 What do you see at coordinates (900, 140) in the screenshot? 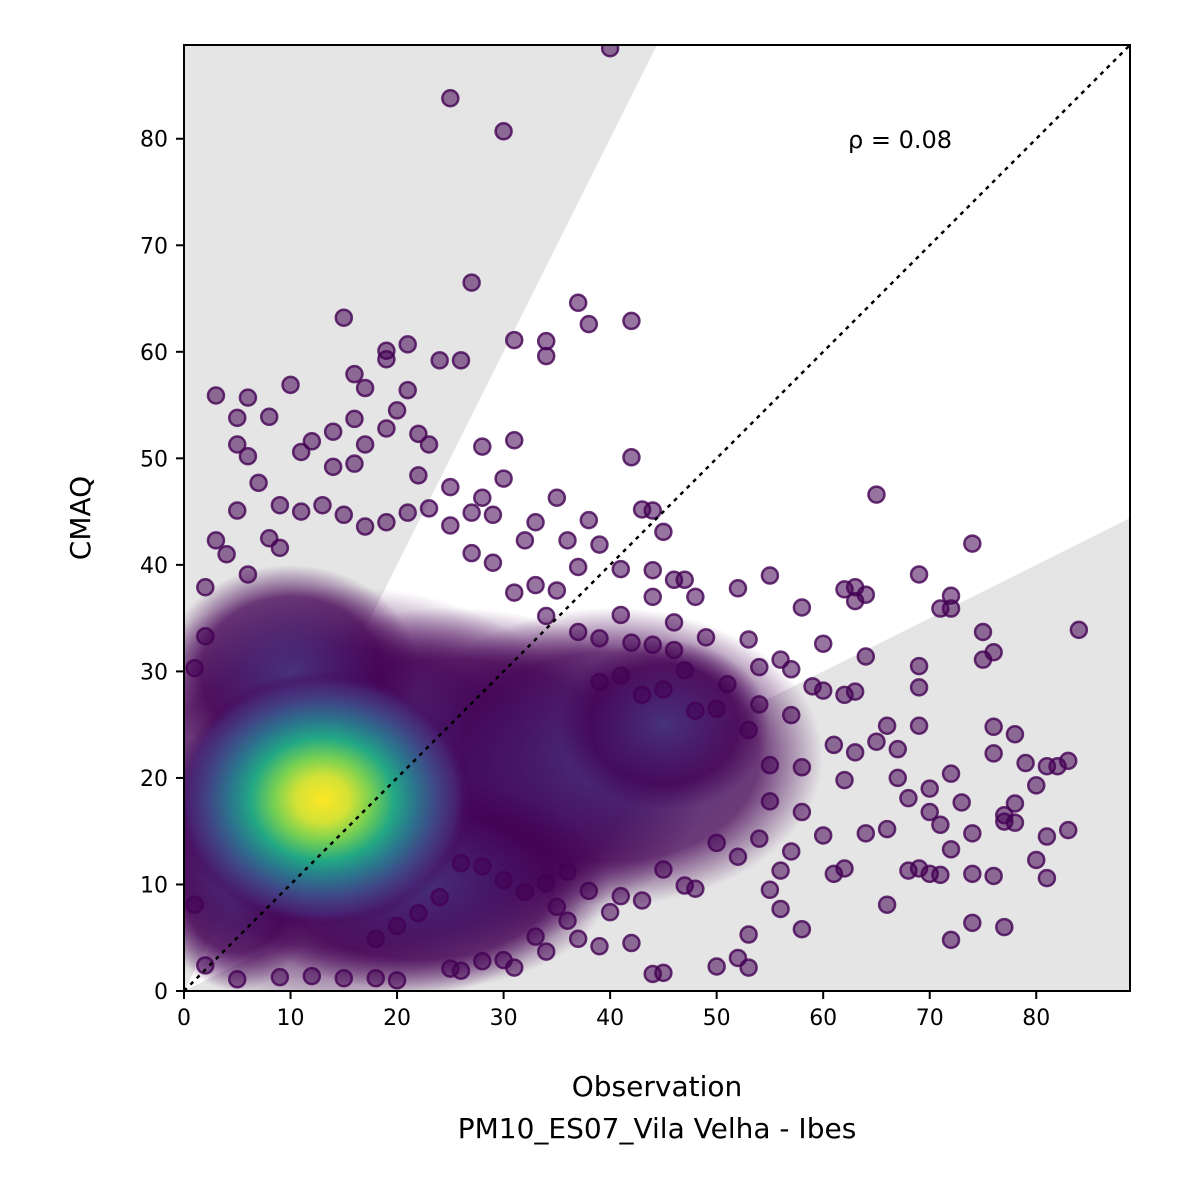
I see `annotation-rho: ρ = 0.08` at bounding box center [900, 140].